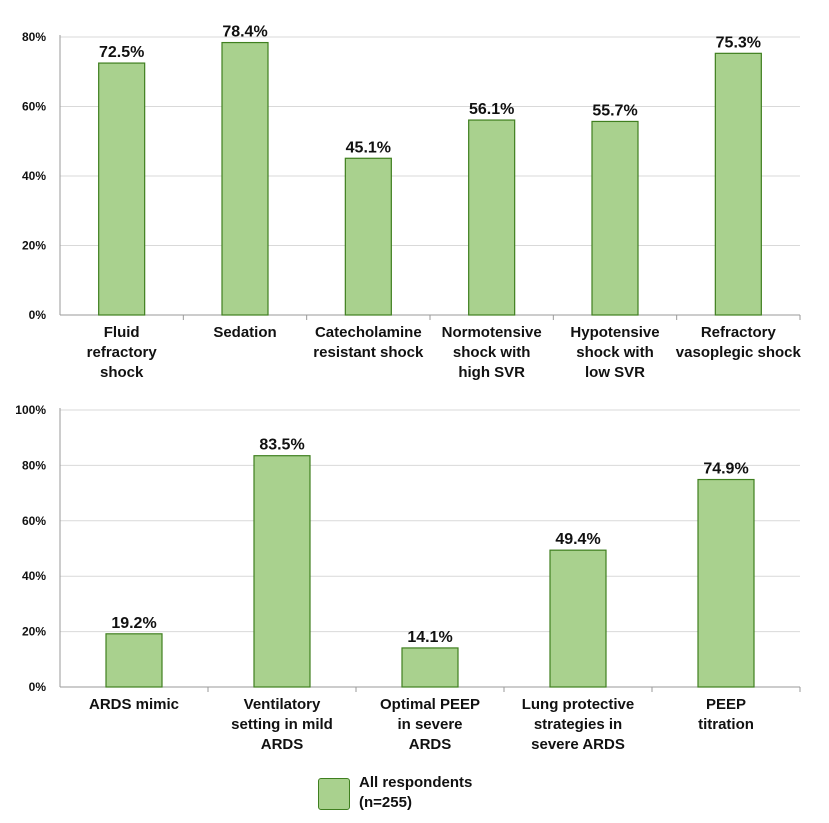 The height and width of the screenshot is (823, 829). What do you see at coordinates (726, 724) in the screenshot?
I see `category-label: titration` at bounding box center [726, 724].